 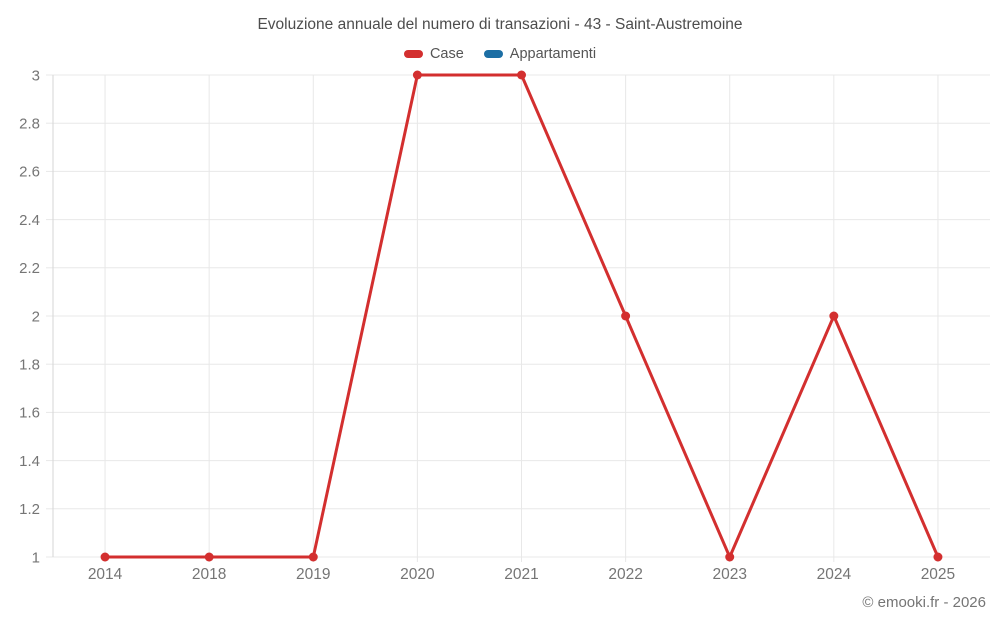 What do you see at coordinates (938, 574) in the screenshot?
I see `x-tick-label: 2025` at bounding box center [938, 574].